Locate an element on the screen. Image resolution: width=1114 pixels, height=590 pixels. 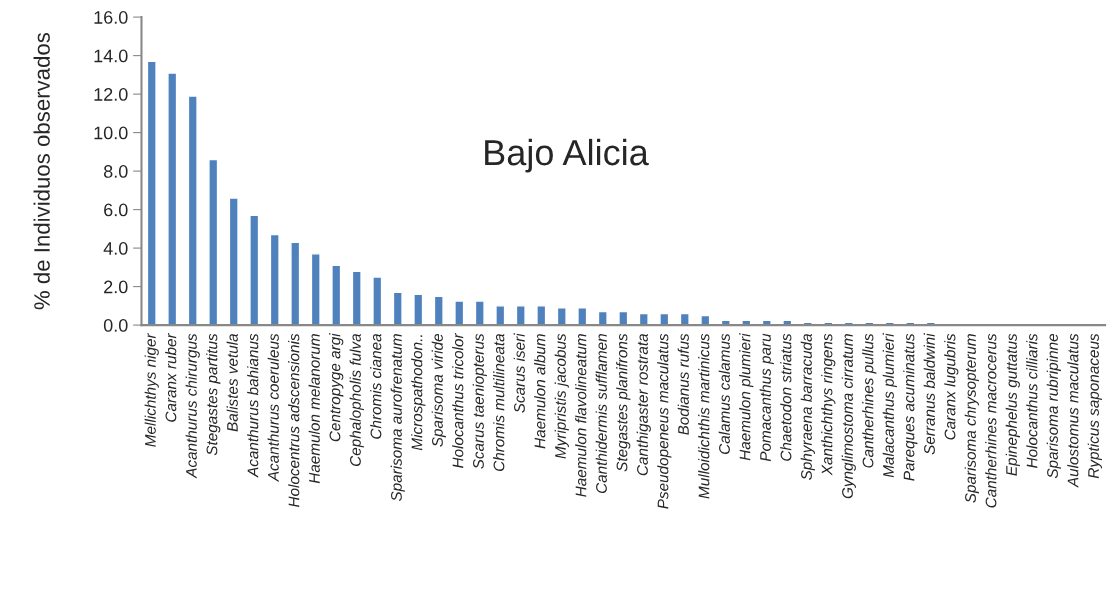
x-tick-label: Myripristis jacobus is located at coordinates (561, 396).